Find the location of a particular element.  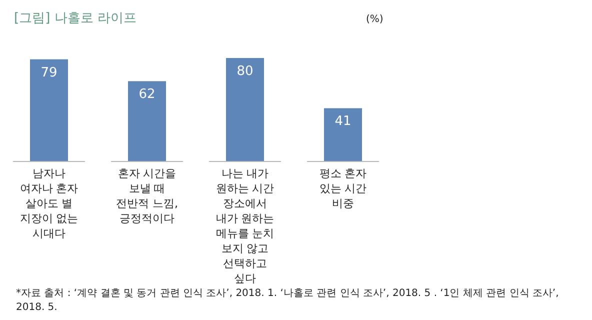

text: *자료 출처 : ‘계약 결혼 및 동거 관련 인식 조사’, 2018. 1. ‘나홀로 관련 인식 조사’, 2018. 5 . ‘1인 체제 관련 인식 조사’, 2018. 5. is located at coordinates (287, 300).